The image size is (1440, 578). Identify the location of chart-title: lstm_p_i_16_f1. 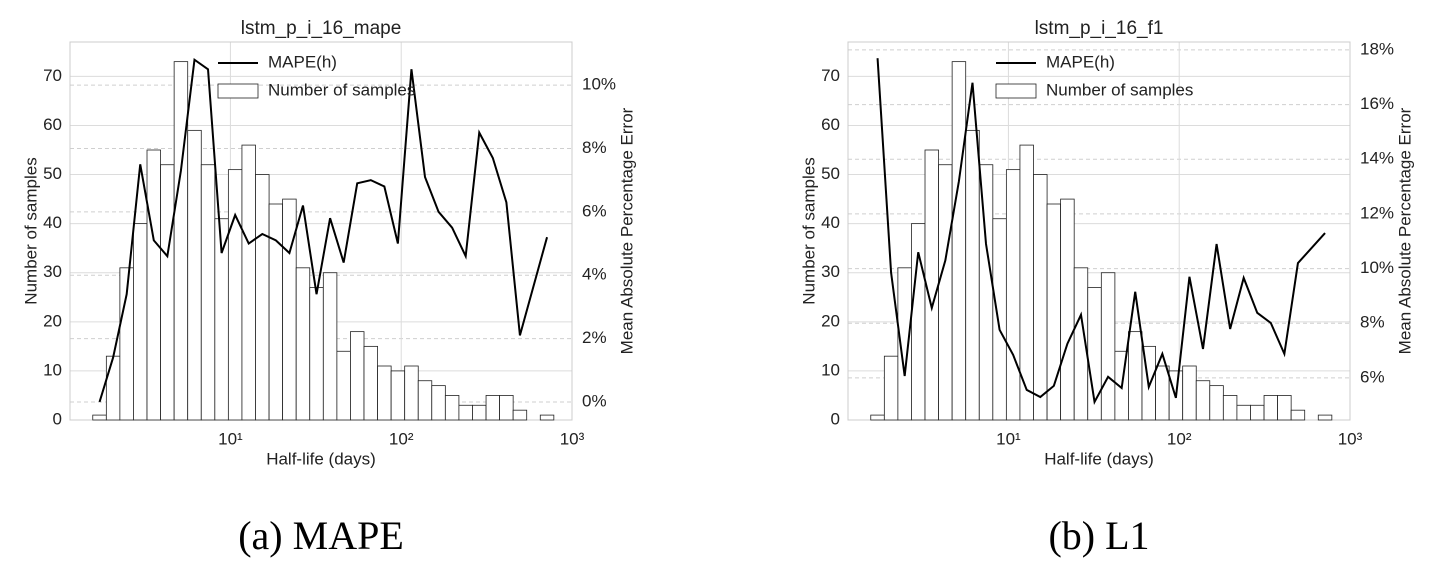
(1099, 28).